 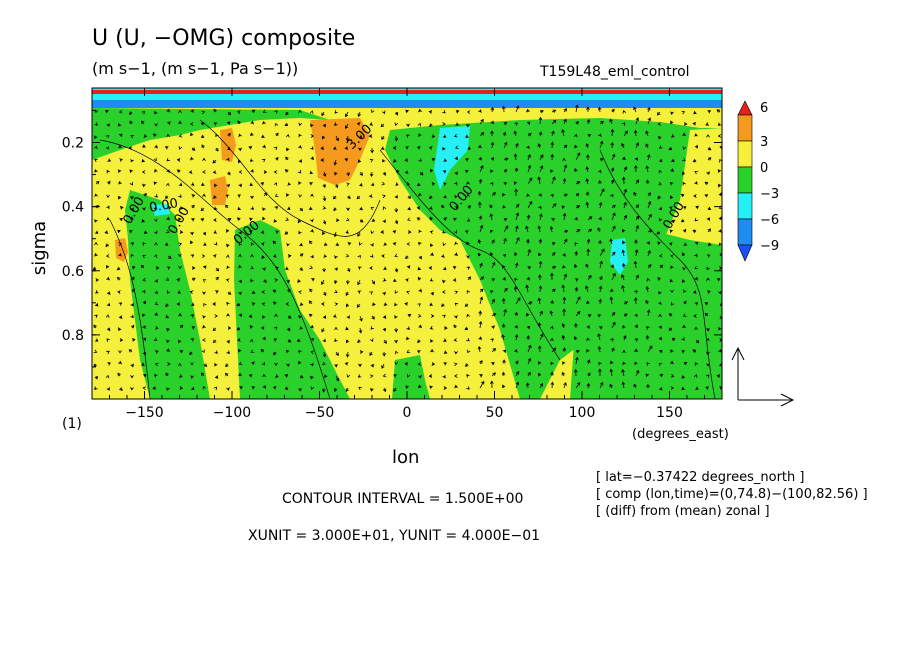 What do you see at coordinates (646, 314) in the screenshot?
I see `contour-fill-region` at bounding box center [646, 314].